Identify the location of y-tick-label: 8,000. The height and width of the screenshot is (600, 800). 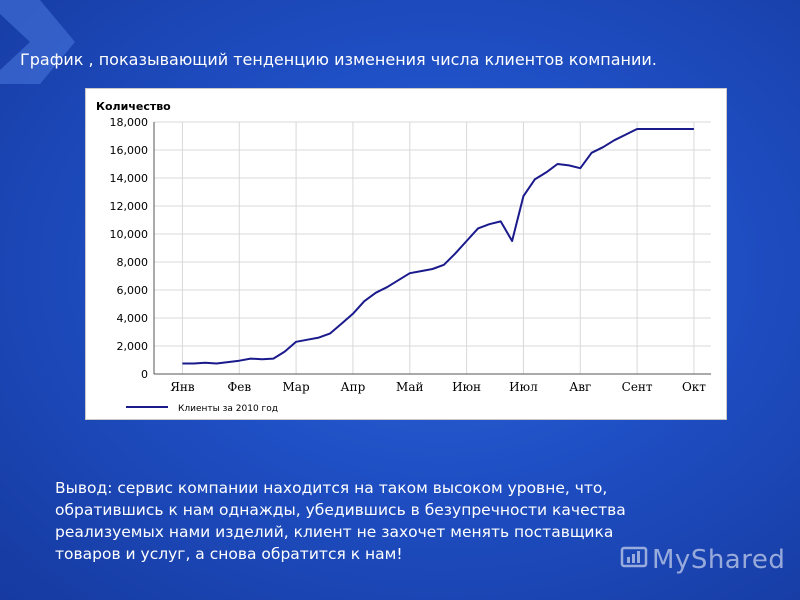
(133, 262).